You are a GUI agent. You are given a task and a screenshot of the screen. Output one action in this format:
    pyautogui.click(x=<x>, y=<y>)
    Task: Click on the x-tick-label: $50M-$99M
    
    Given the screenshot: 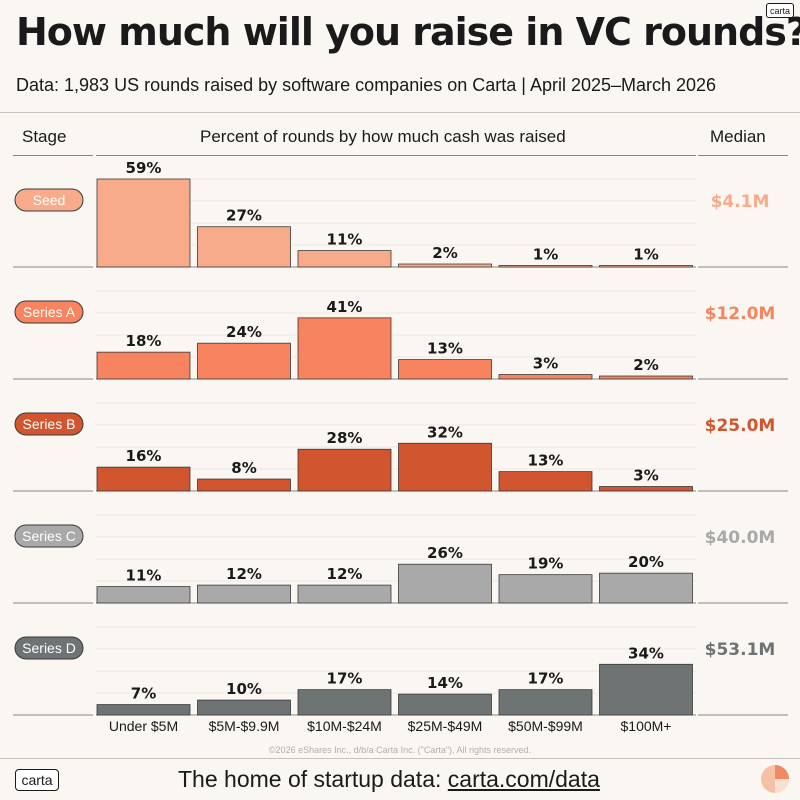 What is the action you would take?
    pyautogui.click(x=545, y=726)
    